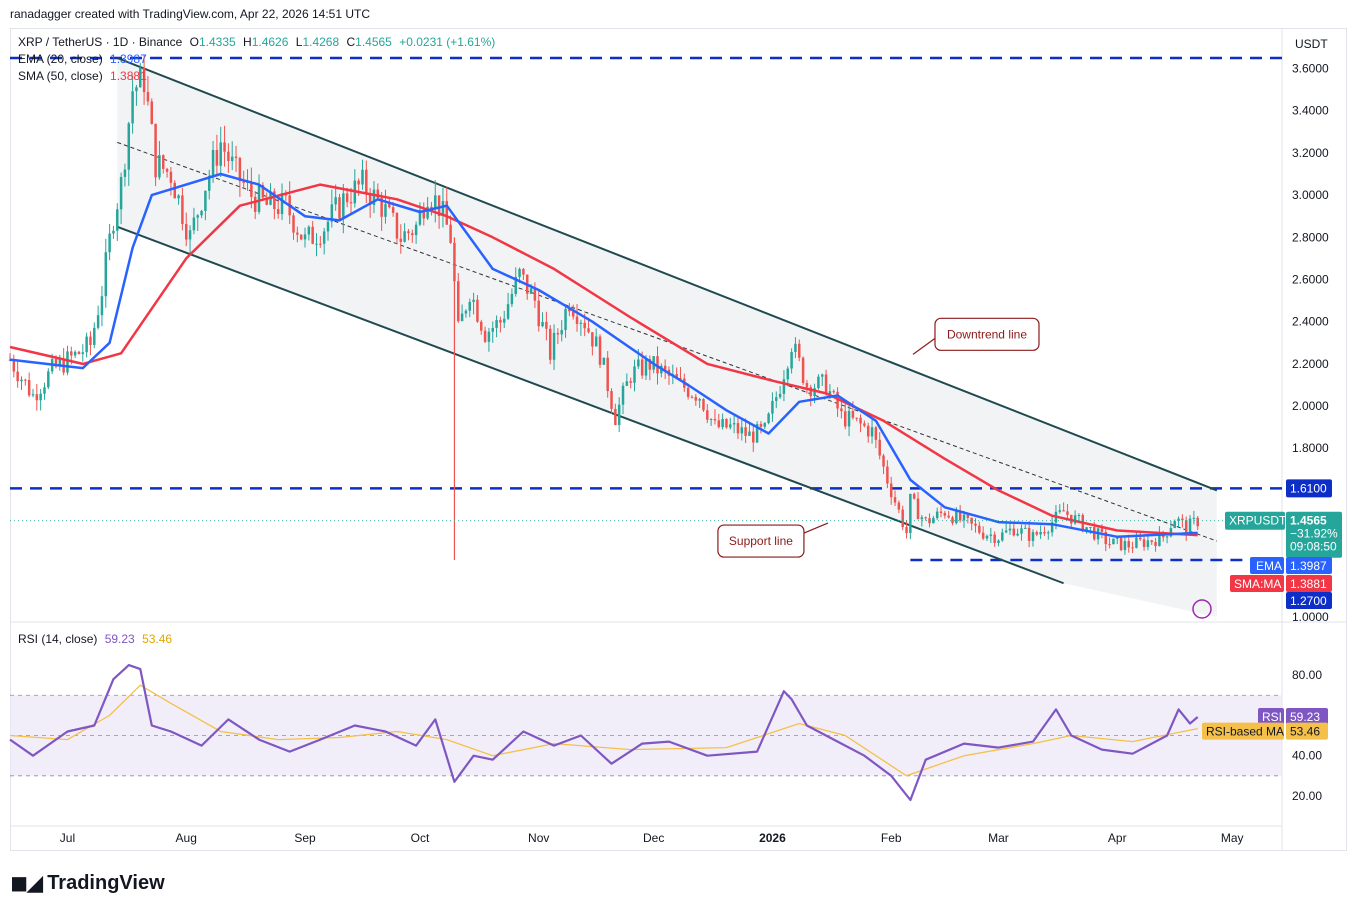 This screenshot has width=1358, height=912. Describe the element at coordinates (100, 42) in the screenshot. I see `symbol-title: XRP / TetherUS · 1D · Binance` at that location.